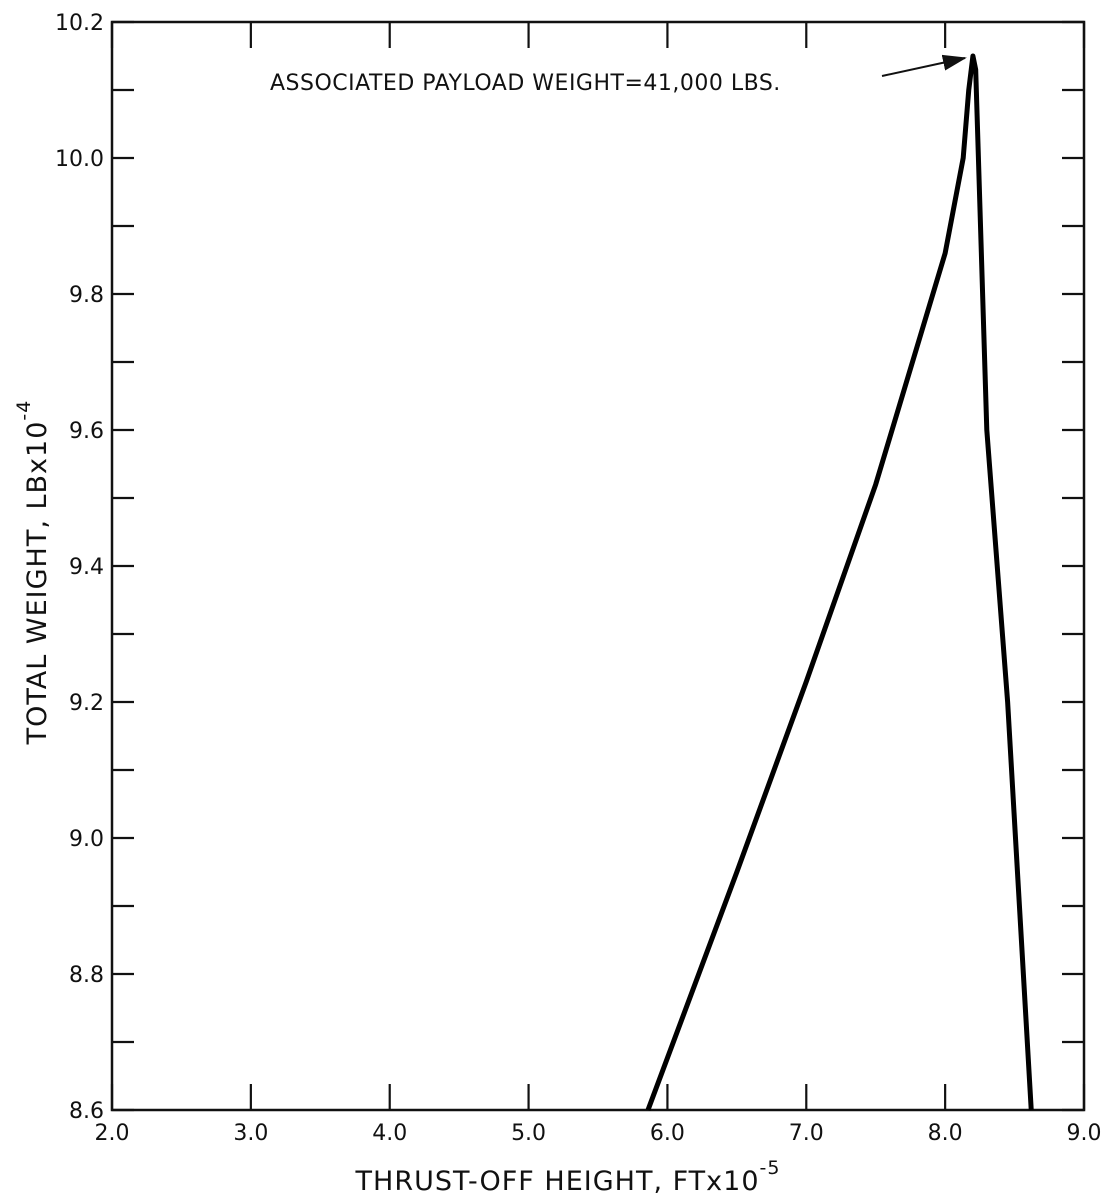 The image size is (1108, 1202). I want to click on y-tick-label: 9.0, so click(86, 839).